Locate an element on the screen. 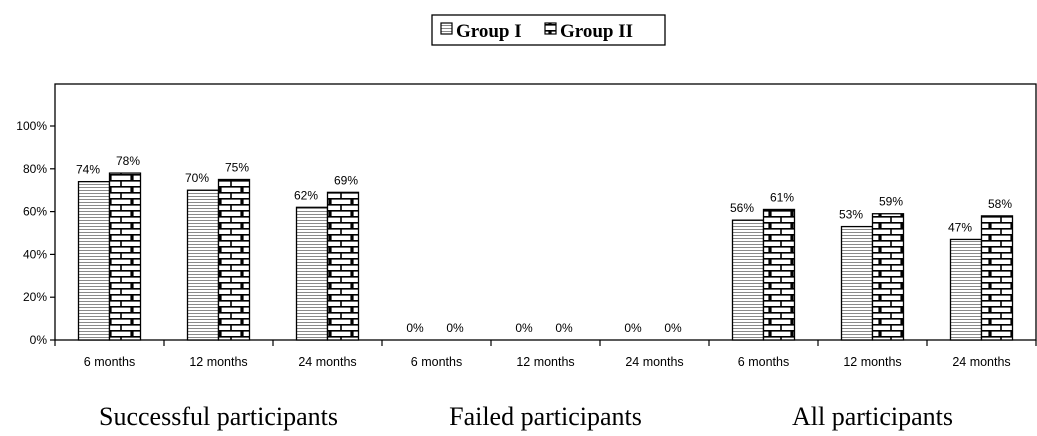  y-tick-label: 80% is located at coordinates (35, 169).